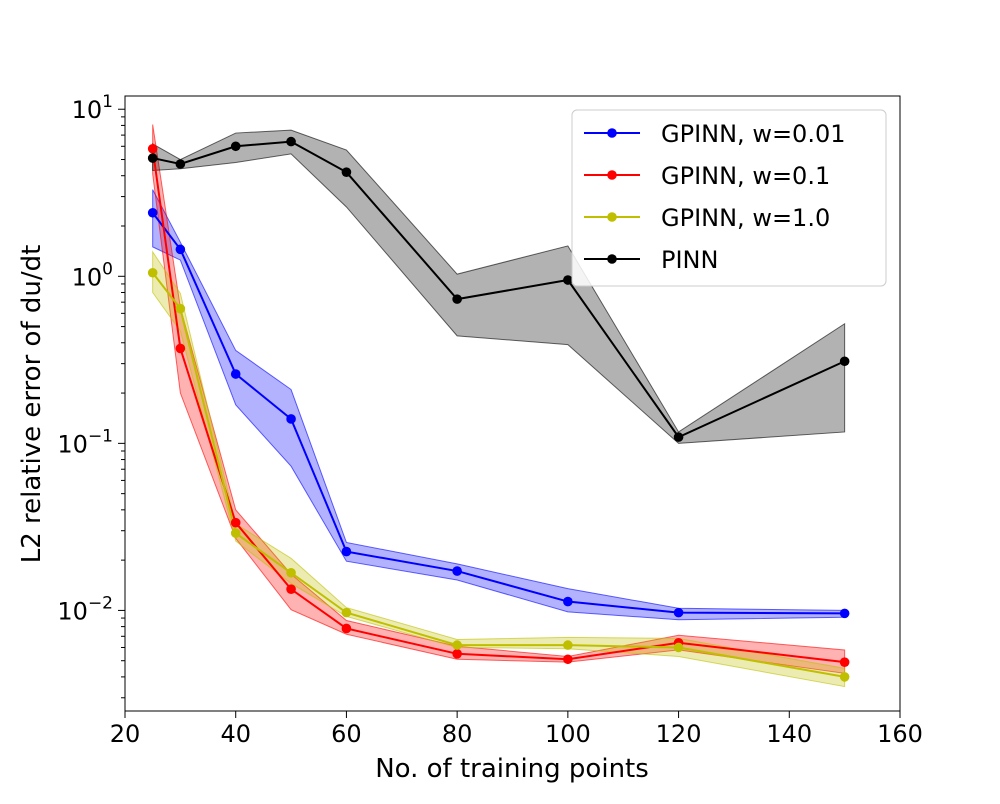 This screenshot has width=1000, height=804. Describe the element at coordinates (516, 729) in the screenshot. I see `x-axis-ticks: 20 40 60 80 100 120 140 160` at that location.